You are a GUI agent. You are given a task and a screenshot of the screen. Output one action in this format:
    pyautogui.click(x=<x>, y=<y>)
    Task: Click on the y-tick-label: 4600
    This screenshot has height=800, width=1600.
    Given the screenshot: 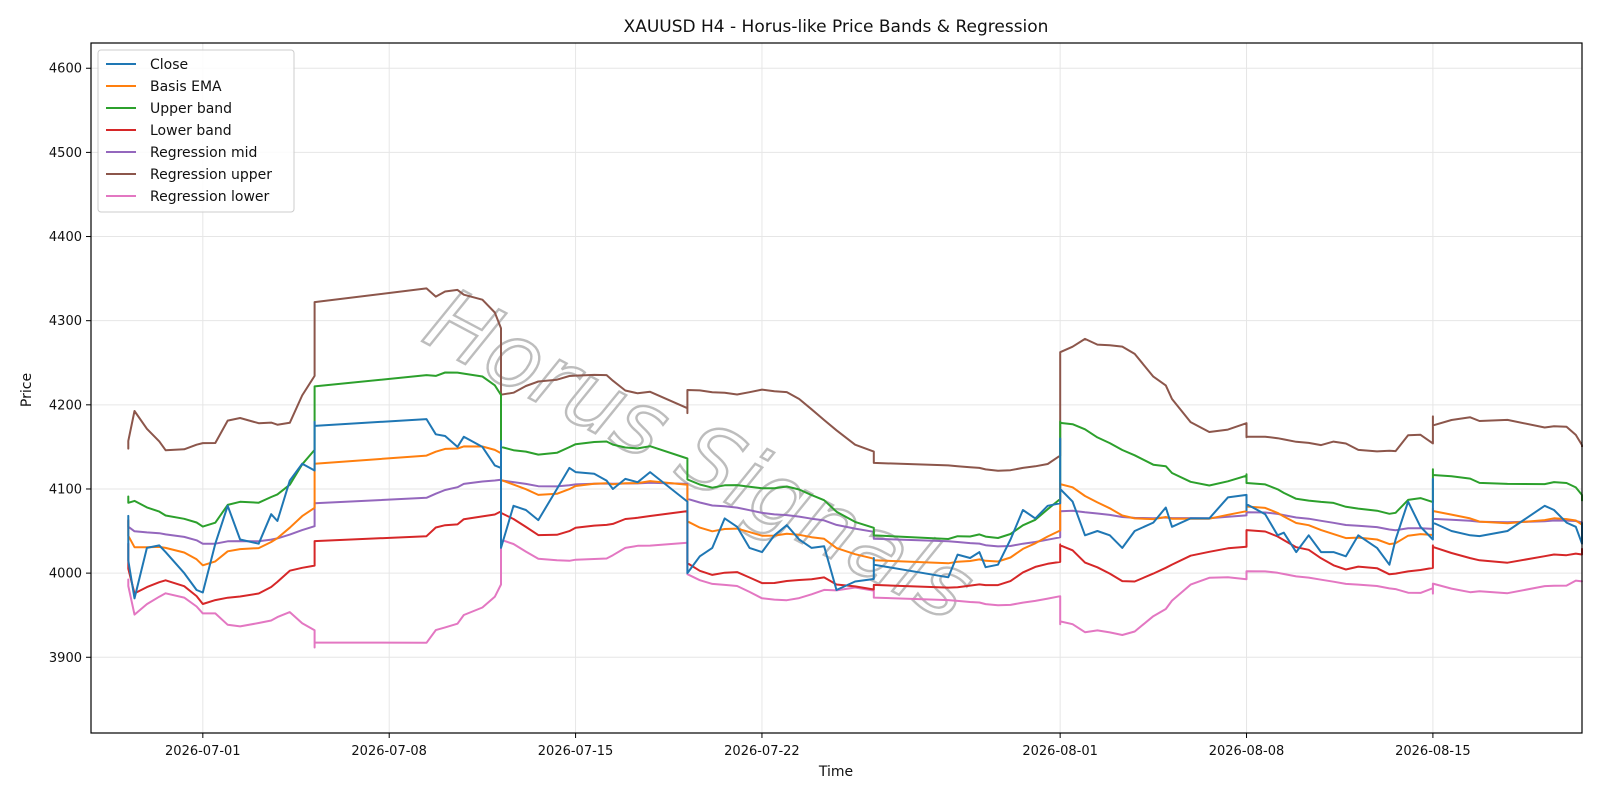 What is the action you would take?
    pyautogui.click(x=65, y=69)
    